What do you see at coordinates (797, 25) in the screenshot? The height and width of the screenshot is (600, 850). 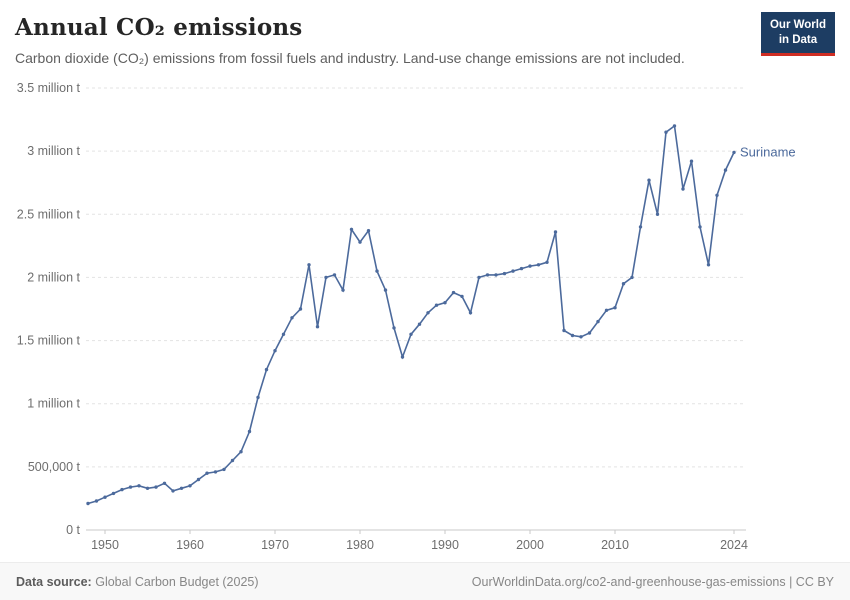 I see `owid-logo-line1: Our World` at bounding box center [797, 25].